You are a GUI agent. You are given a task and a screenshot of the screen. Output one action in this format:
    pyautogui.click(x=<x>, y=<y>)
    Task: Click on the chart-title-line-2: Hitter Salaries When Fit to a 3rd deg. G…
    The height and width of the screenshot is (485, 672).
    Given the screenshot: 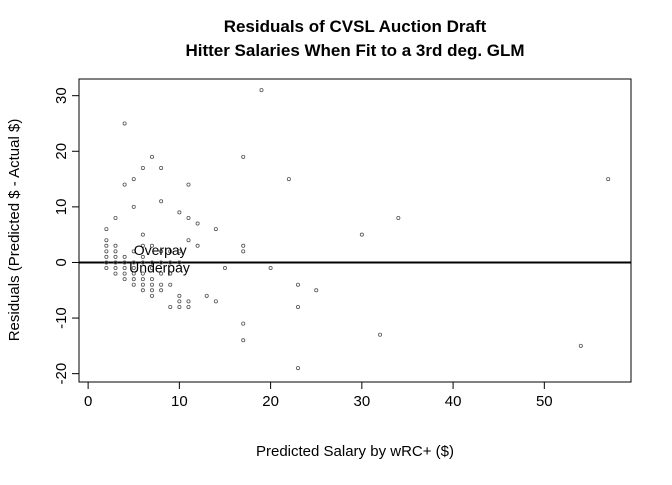 What is the action you would take?
    pyautogui.click(x=354, y=50)
    